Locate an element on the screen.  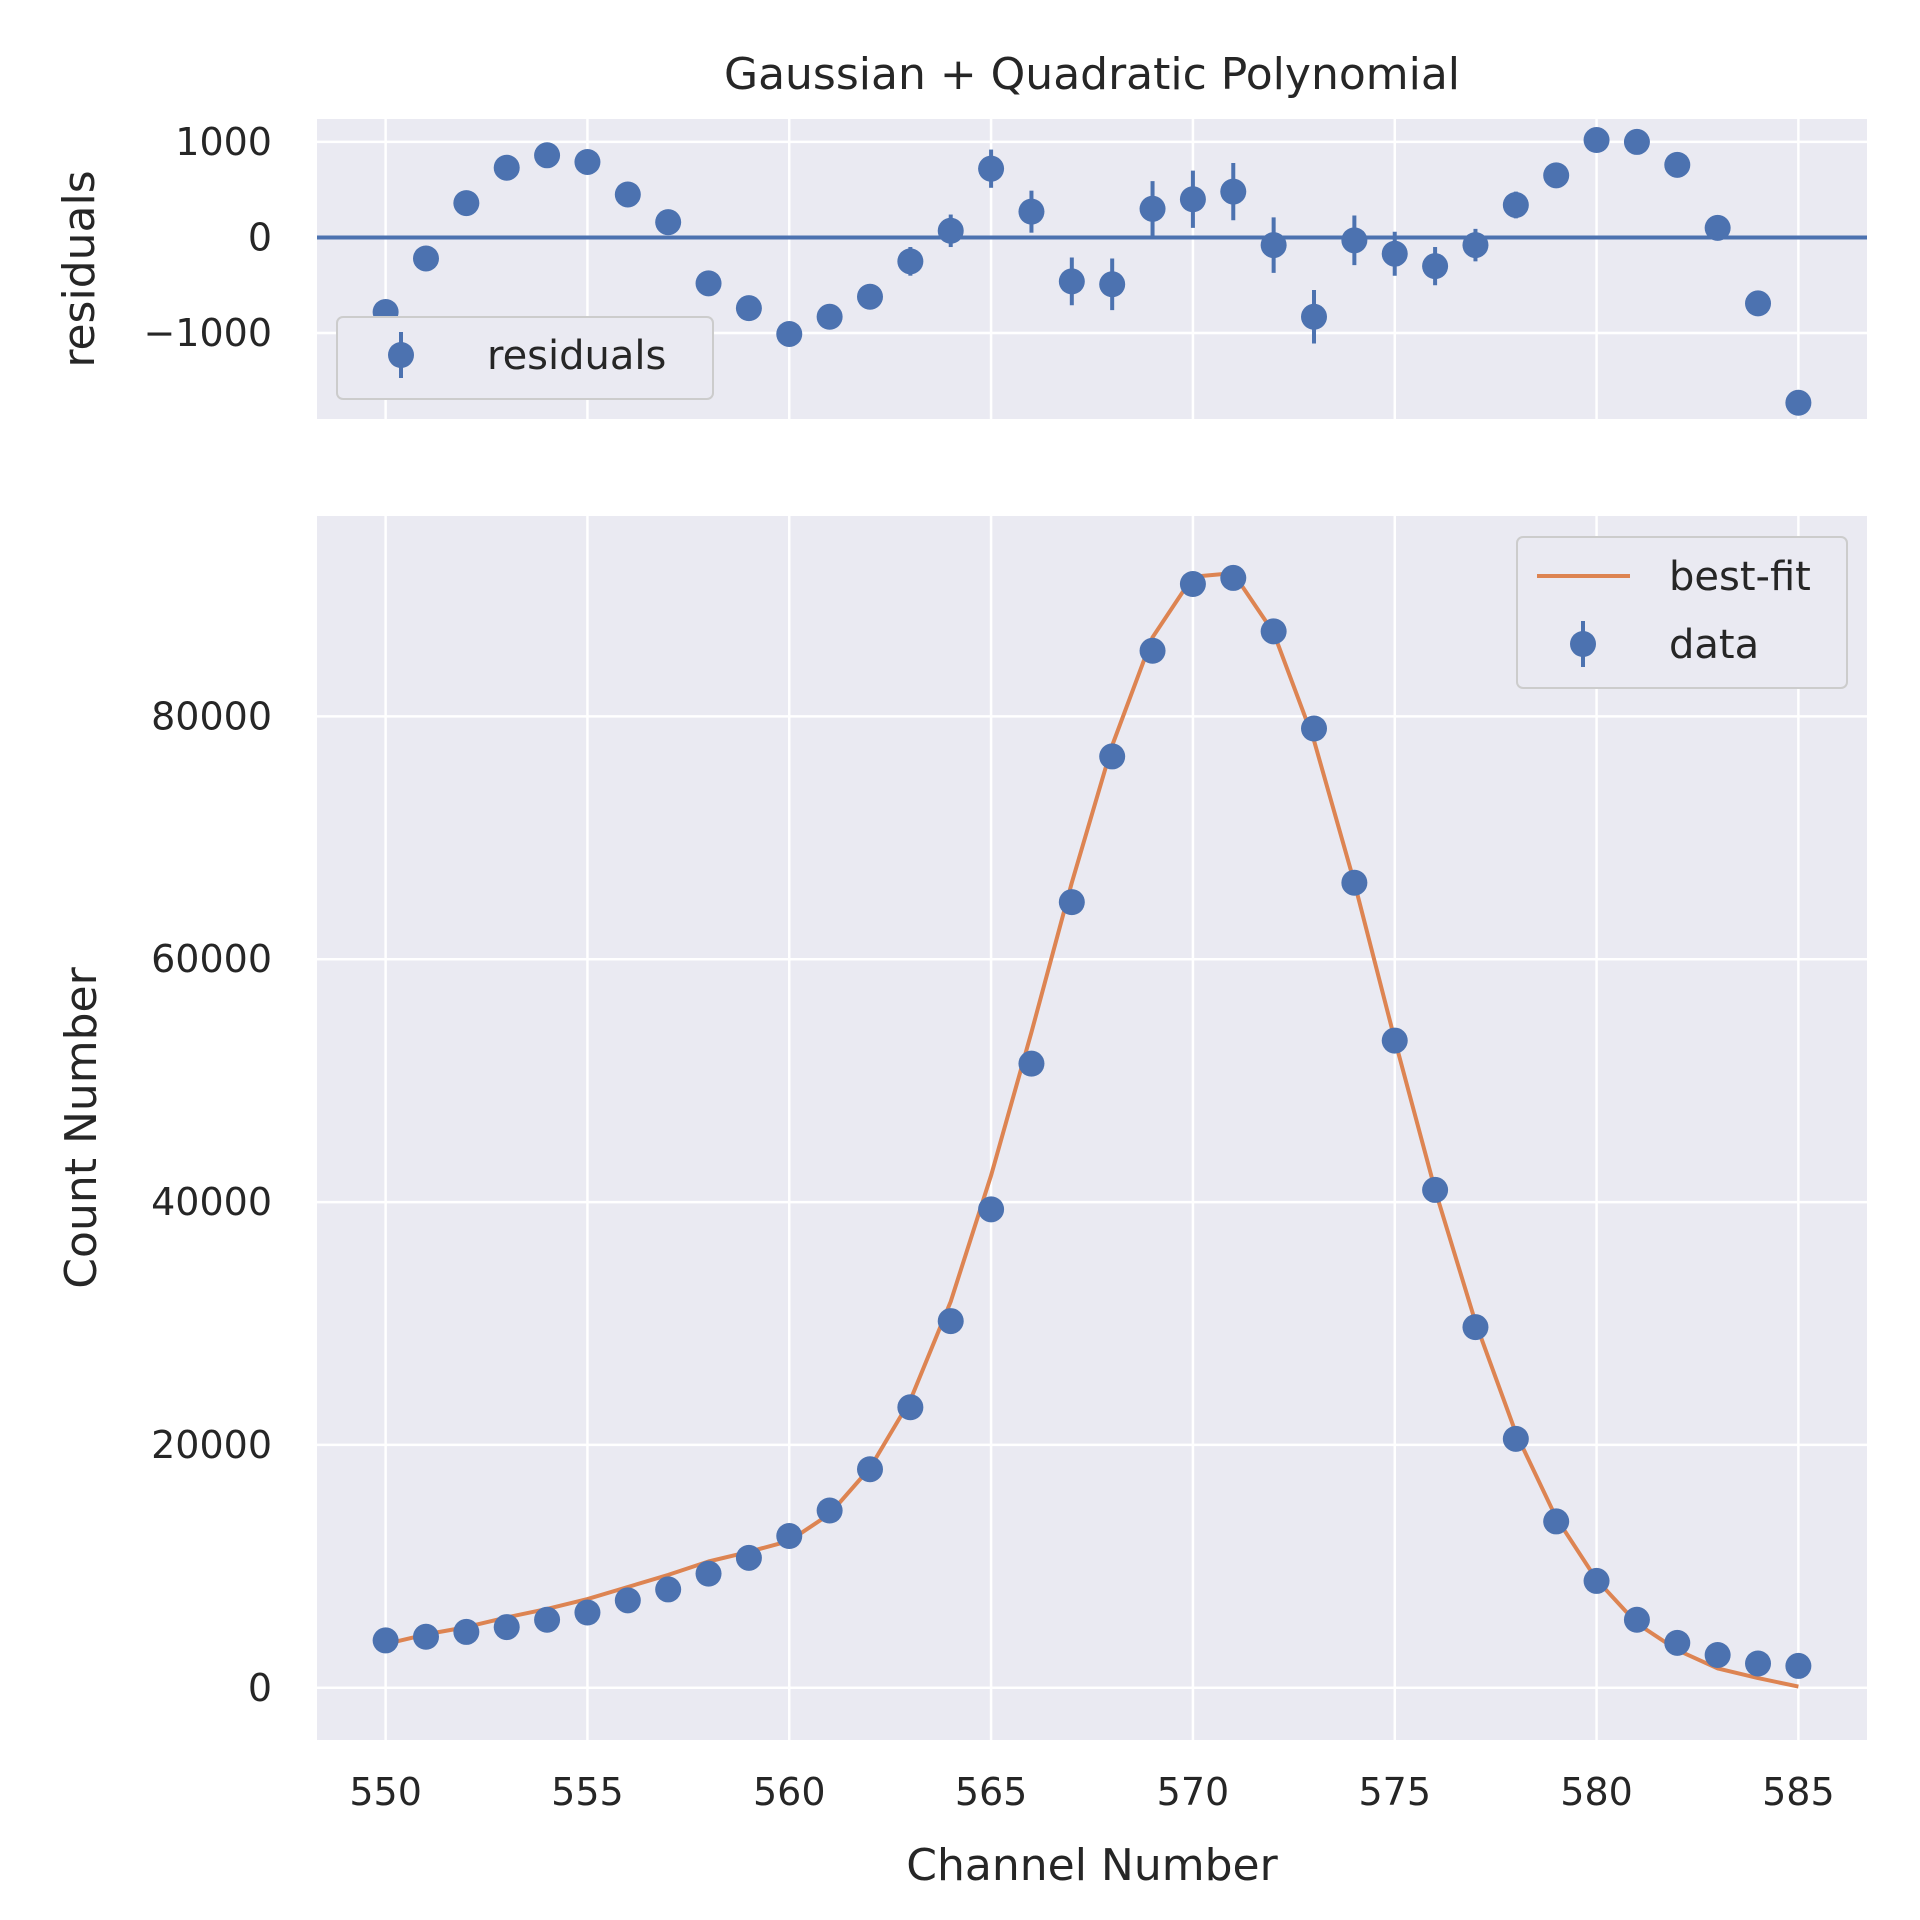
residuals-legend-box is located at coordinates (525, 358).